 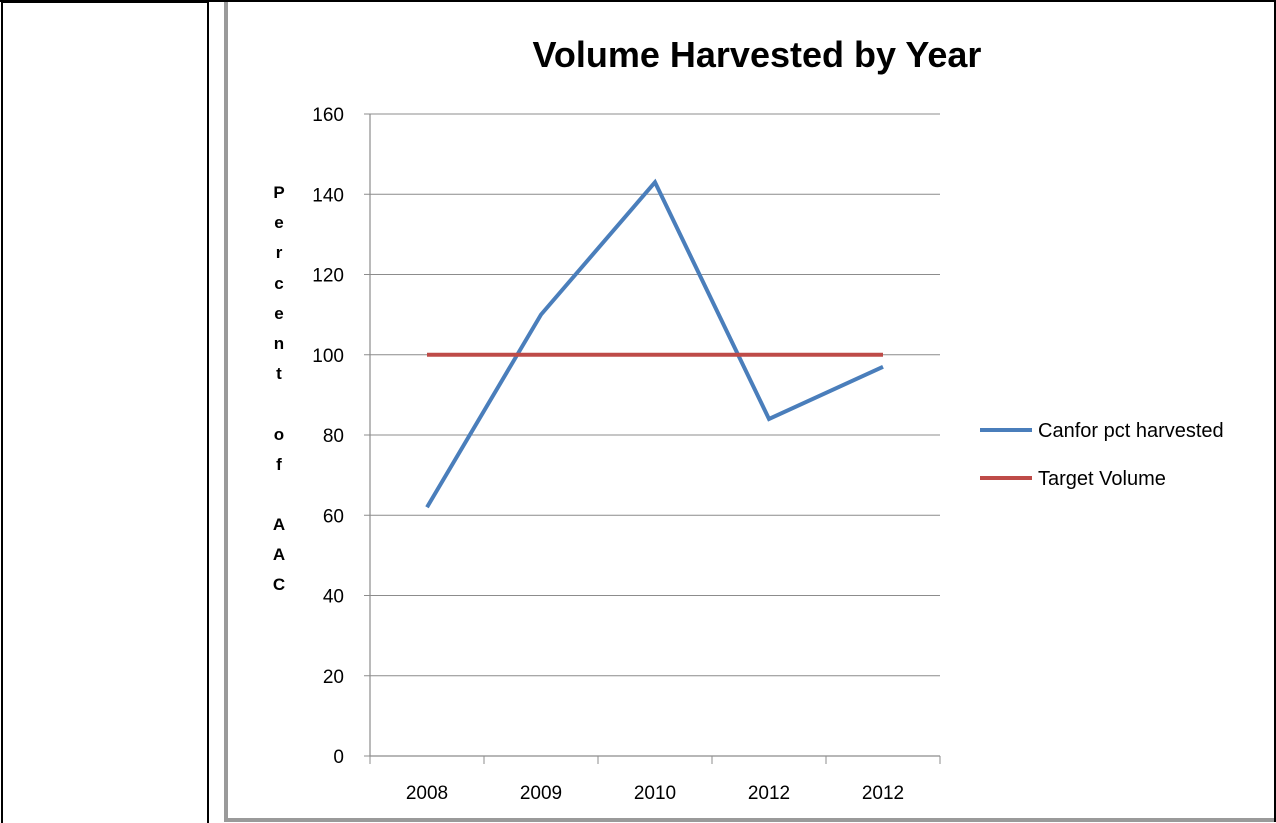 What do you see at coordinates (328, 356) in the screenshot?
I see `y-tick-label: 100` at bounding box center [328, 356].